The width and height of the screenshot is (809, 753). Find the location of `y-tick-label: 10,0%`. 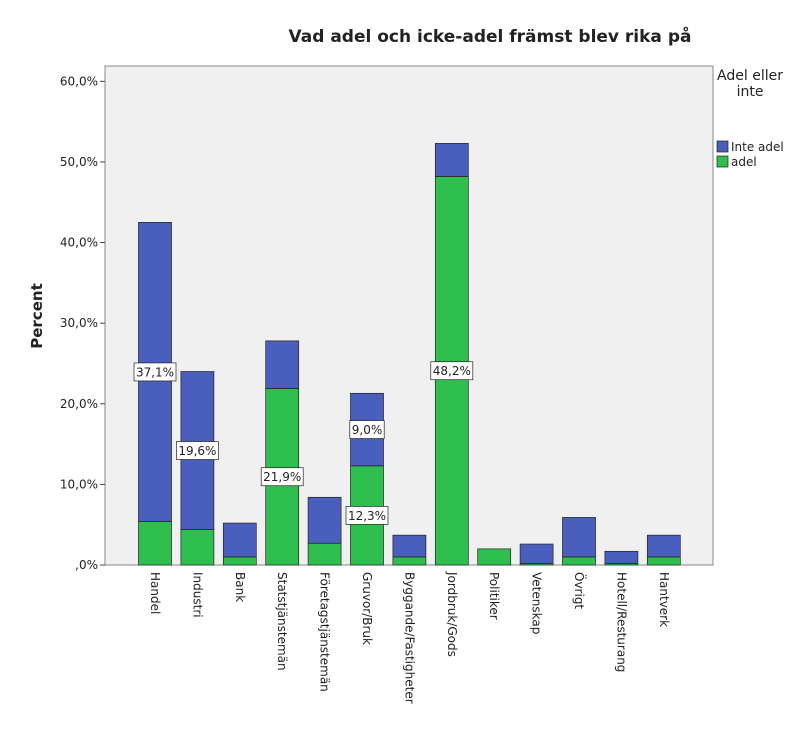

y-tick-label: 10,0% is located at coordinates (79, 484).